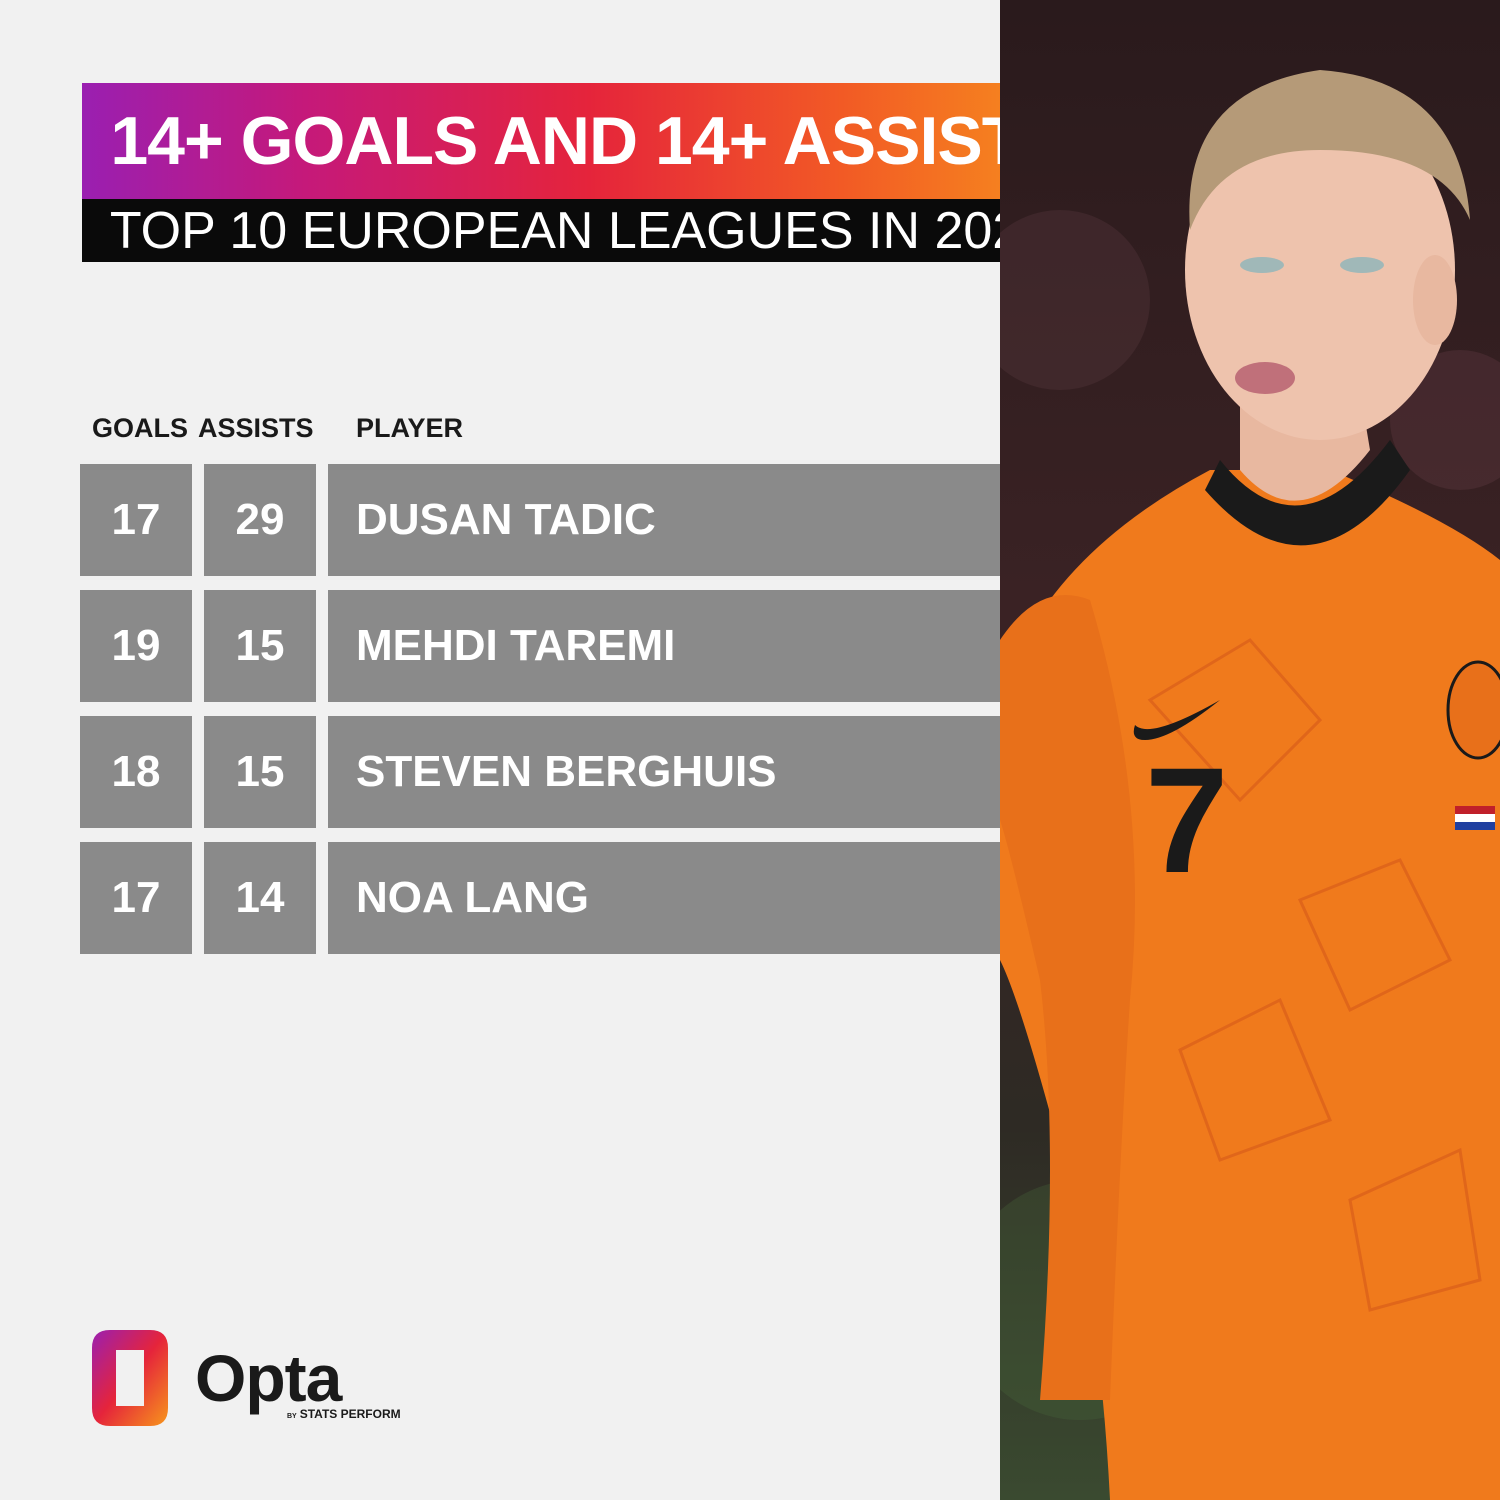 The width and height of the screenshot is (1500, 1500). I want to click on jersey-number: 7, so click(1187, 820).